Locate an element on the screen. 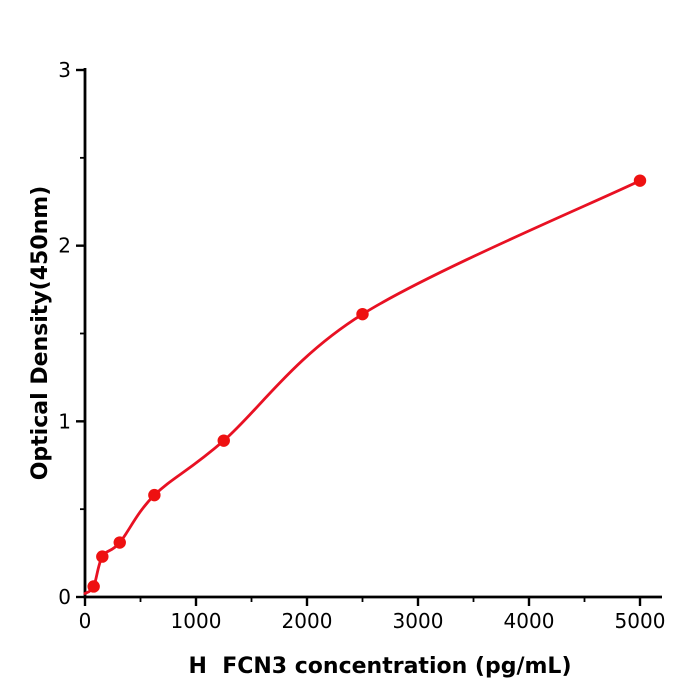 The image size is (700, 700). x-tick-label: 4000 is located at coordinates (529, 621).